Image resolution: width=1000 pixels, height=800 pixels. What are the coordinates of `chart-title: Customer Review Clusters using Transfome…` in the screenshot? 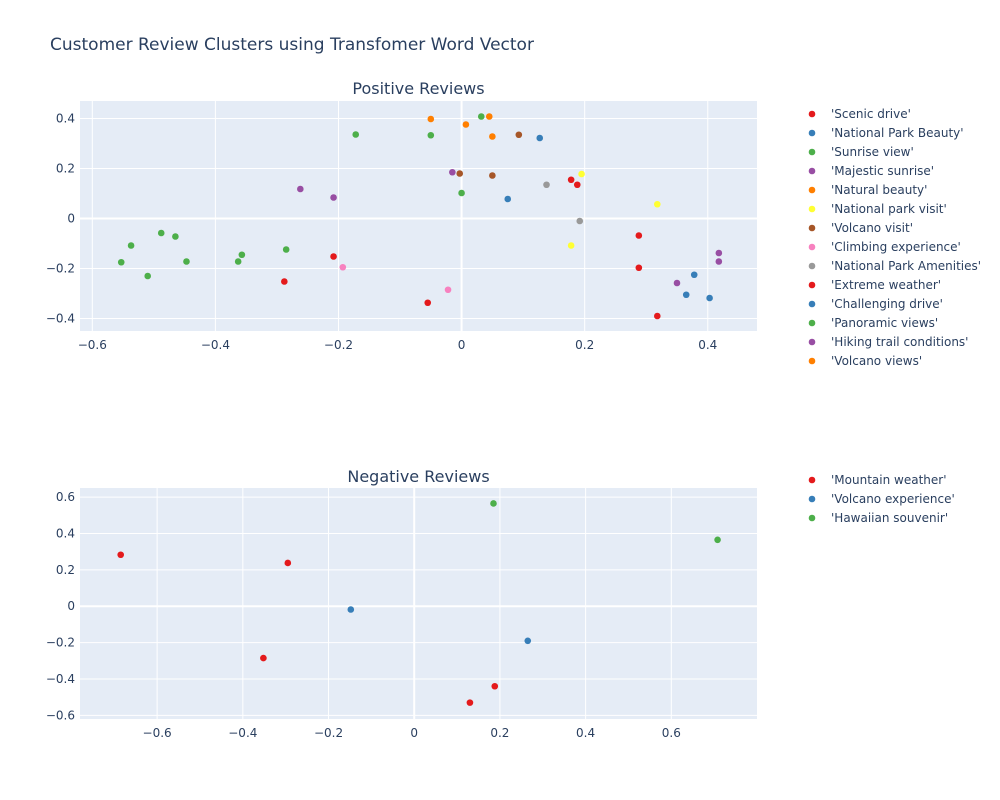 It's located at (292, 45).